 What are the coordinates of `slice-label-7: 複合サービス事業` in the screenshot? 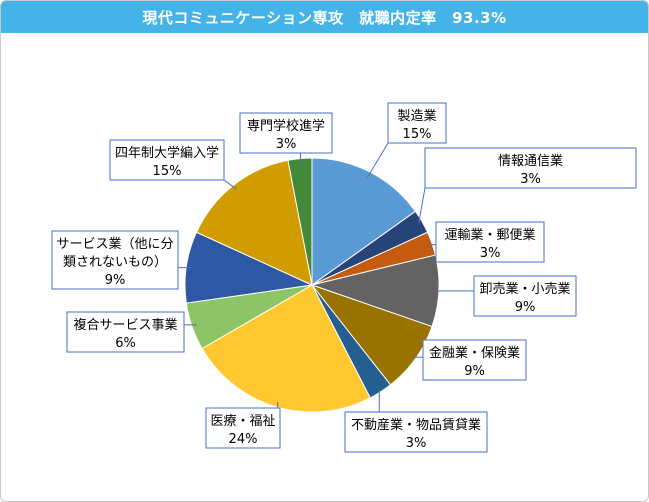 It's located at (125, 325).